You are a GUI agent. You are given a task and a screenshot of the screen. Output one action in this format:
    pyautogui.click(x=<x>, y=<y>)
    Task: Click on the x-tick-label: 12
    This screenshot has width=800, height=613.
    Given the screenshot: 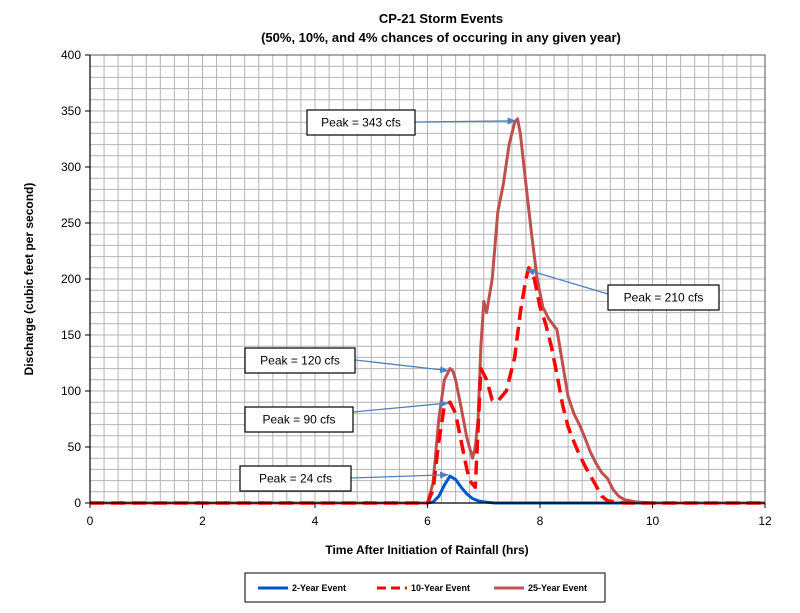 What is the action you would take?
    pyautogui.click(x=765, y=521)
    